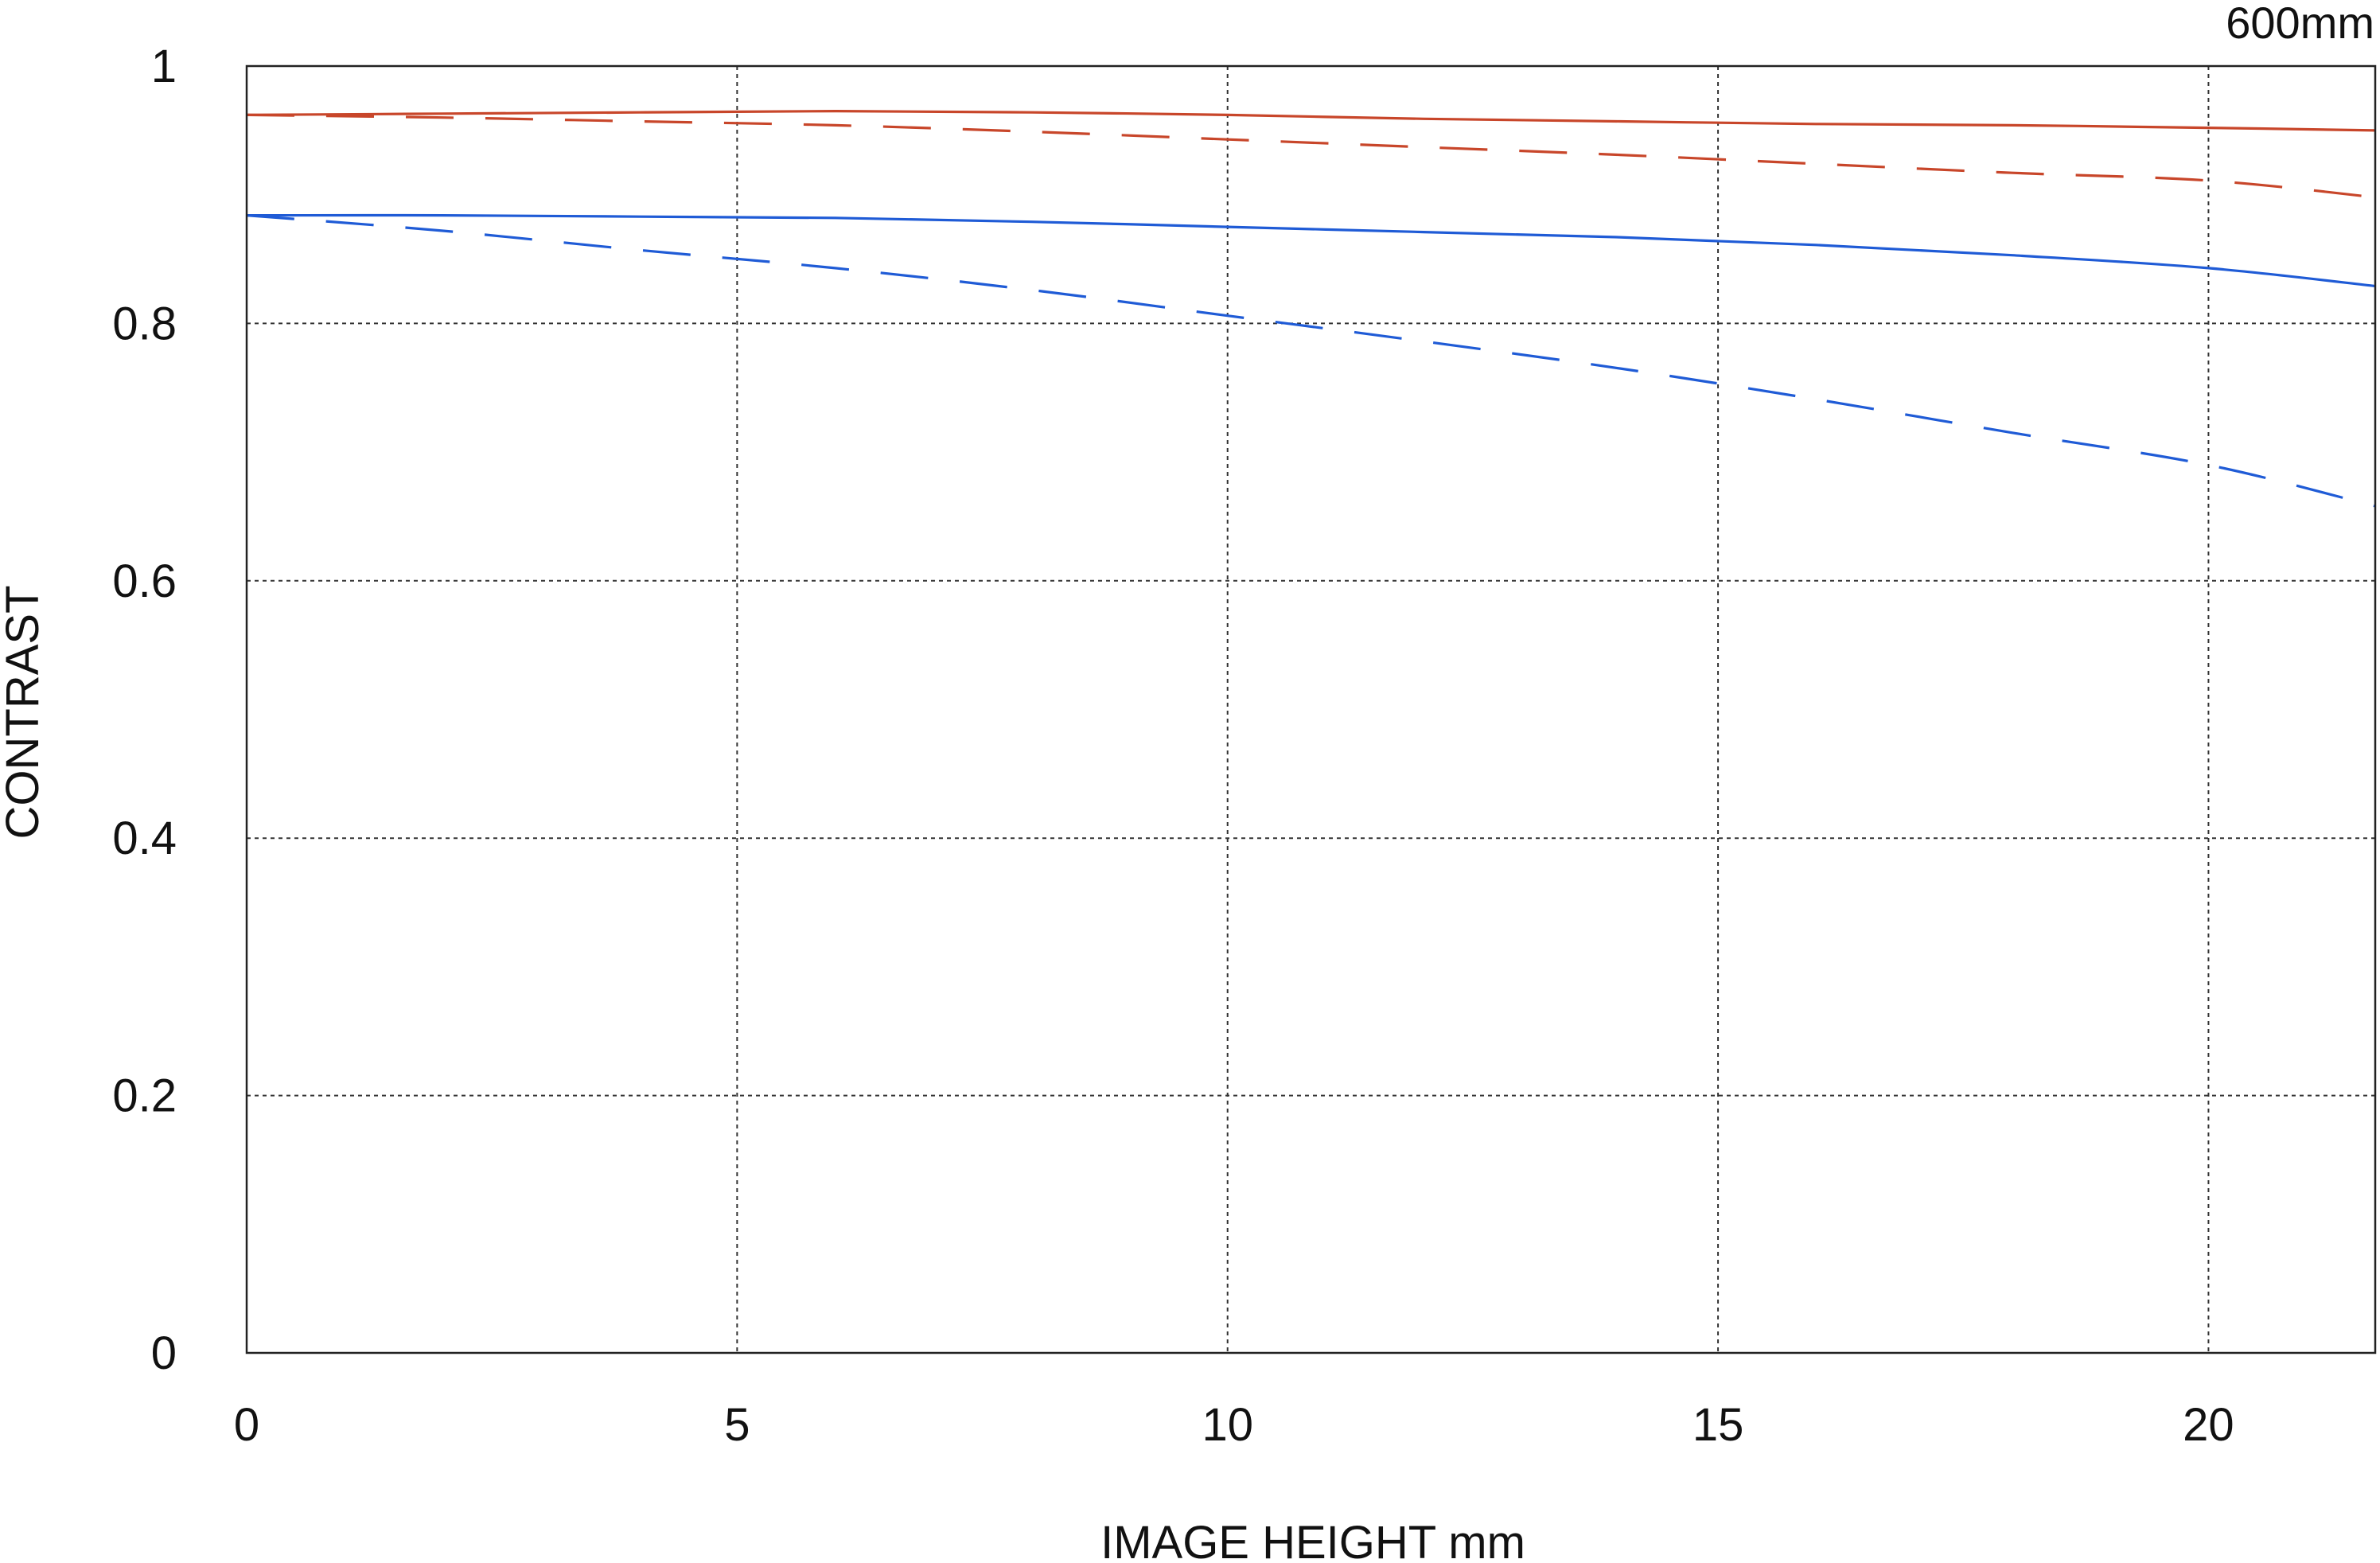 The image size is (2380, 1563). What do you see at coordinates (144, 710) in the screenshot?
I see `y-tick-labels: 0 0.2 0.4 0.6 0.8 1` at bounding box center [144, 710].